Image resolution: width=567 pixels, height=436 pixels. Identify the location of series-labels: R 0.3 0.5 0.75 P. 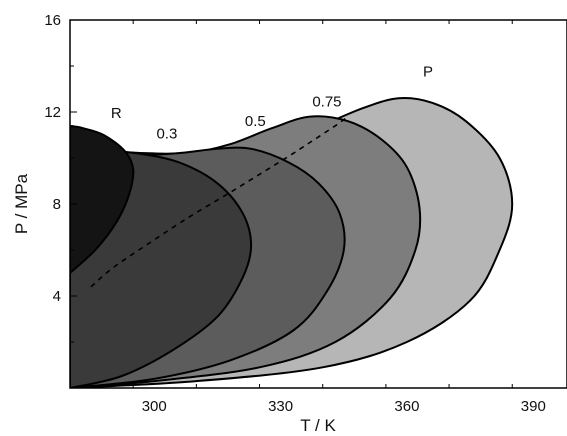
(272, 102).